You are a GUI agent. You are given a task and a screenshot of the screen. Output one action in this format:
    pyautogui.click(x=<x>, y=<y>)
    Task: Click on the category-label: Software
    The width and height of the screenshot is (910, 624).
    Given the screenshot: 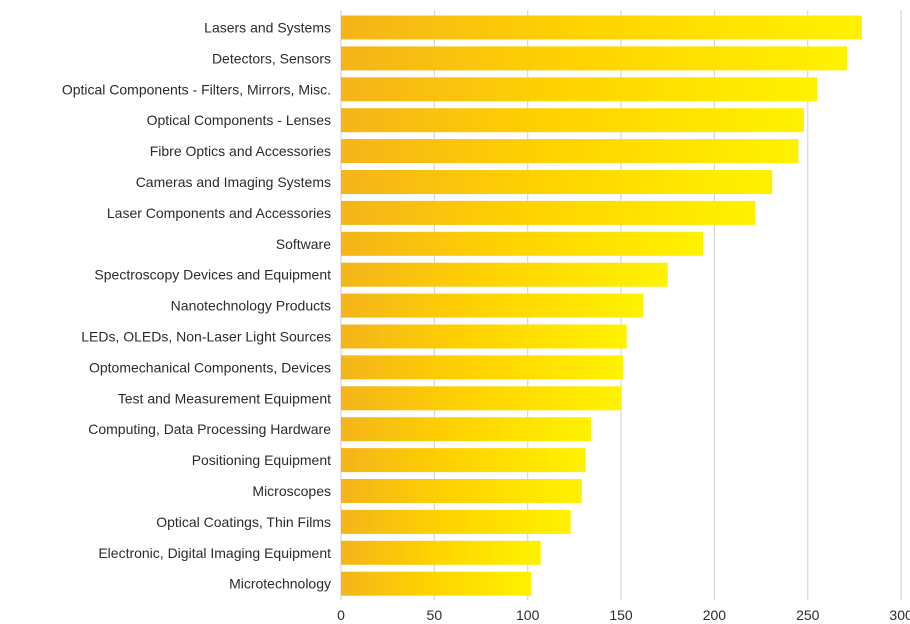 What is the action you would take?
    pyautogui.click(x=303, y=244)
    